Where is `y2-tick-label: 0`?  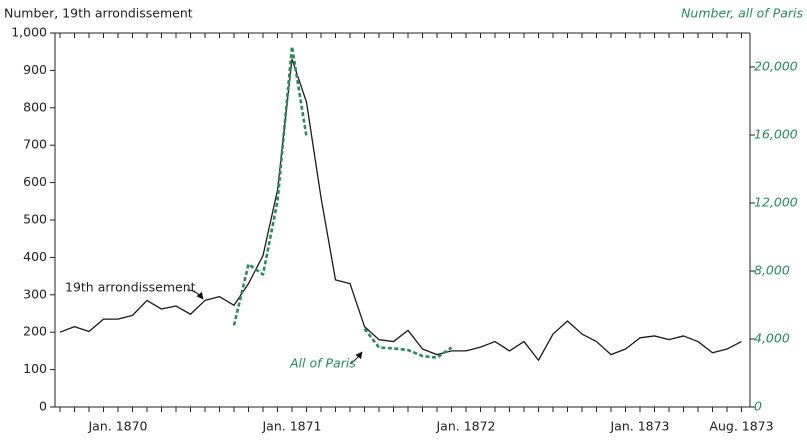 y2-tick-label: 0 is located at coordinates (758, 406).